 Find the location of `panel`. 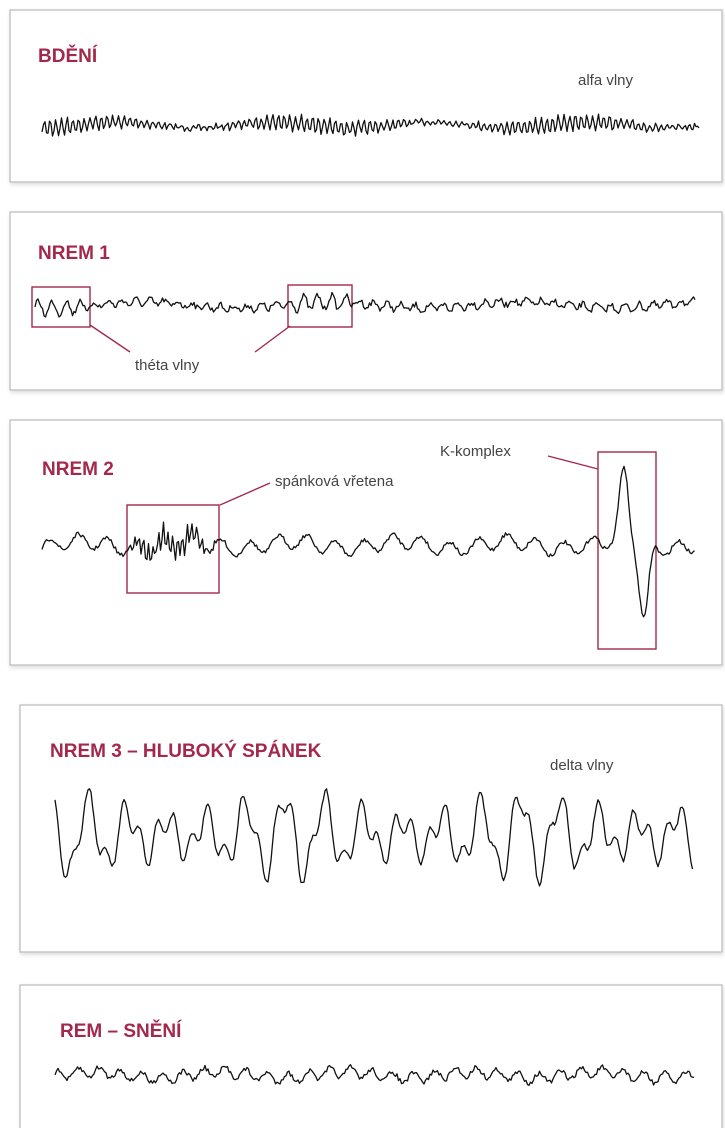

panel is located at coordinates (371, 1056).